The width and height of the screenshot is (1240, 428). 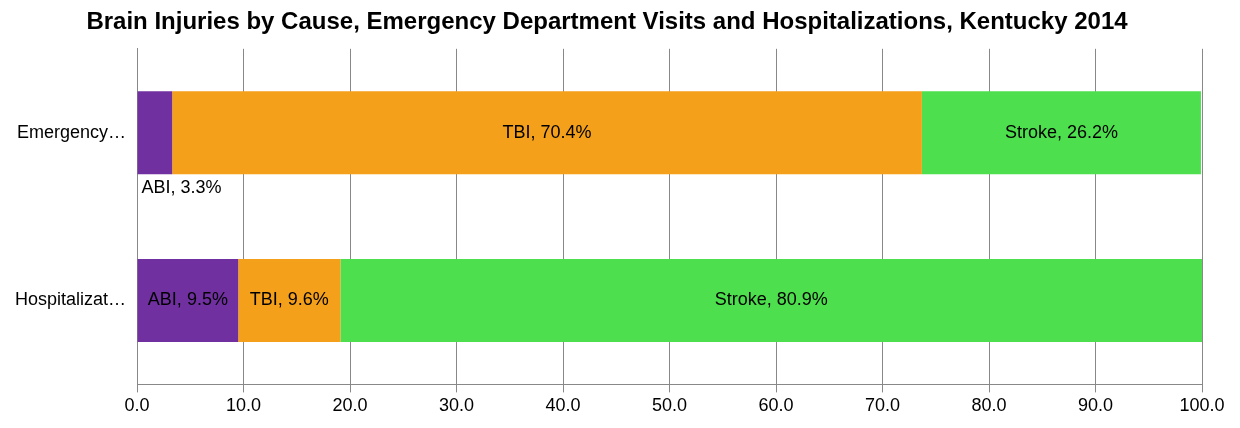 I want to click on x-tick-label: 100.0, so click(x=1202, y=405).